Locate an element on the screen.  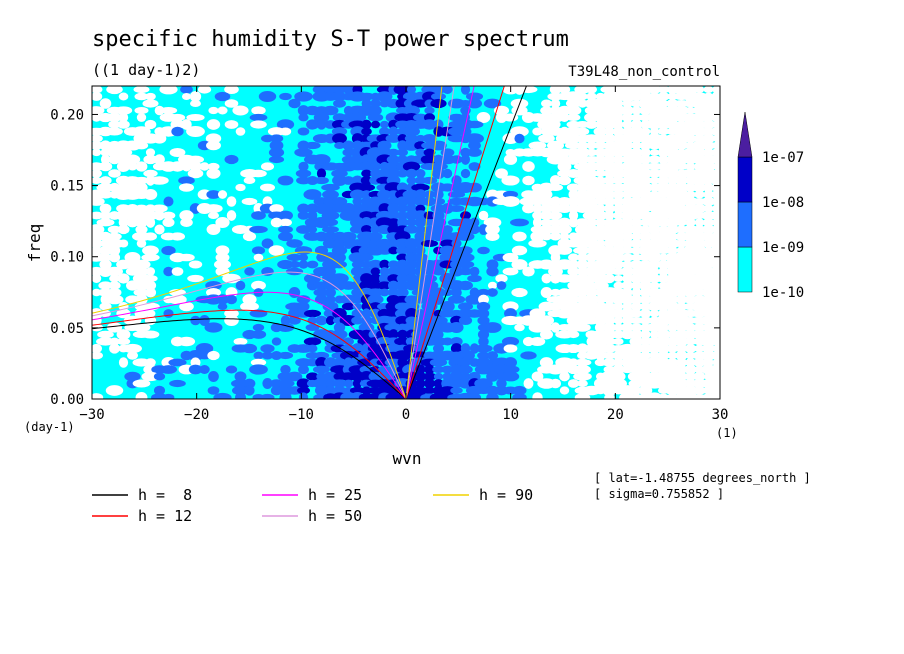
annotation-lat: [ lat=-1.48755 degrees_north ] is located at coordinates (702, 478).